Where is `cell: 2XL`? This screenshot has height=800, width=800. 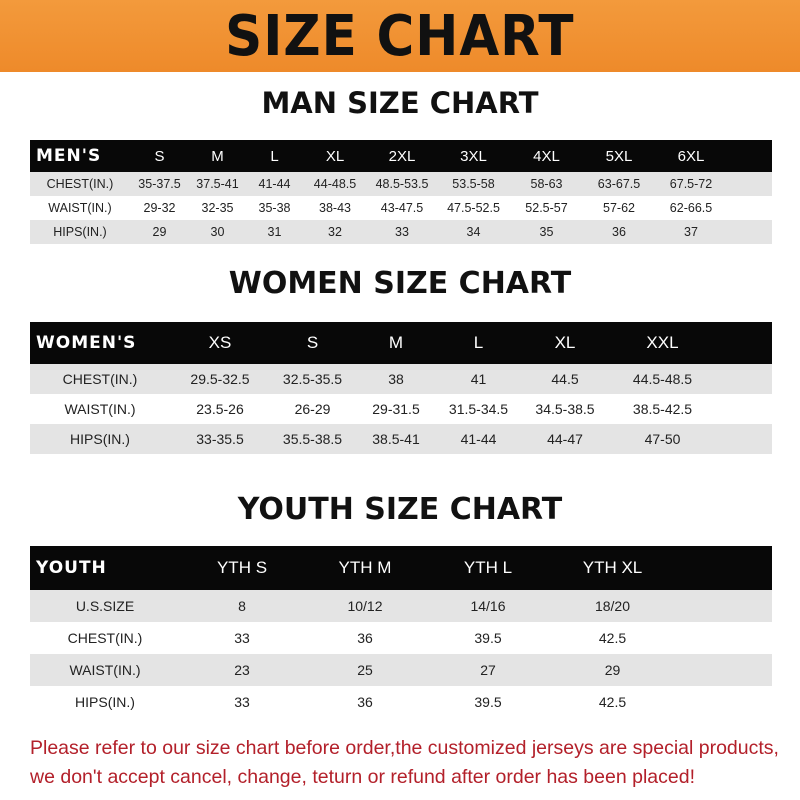
cell: 2XL is located at coordinates (402, 156).